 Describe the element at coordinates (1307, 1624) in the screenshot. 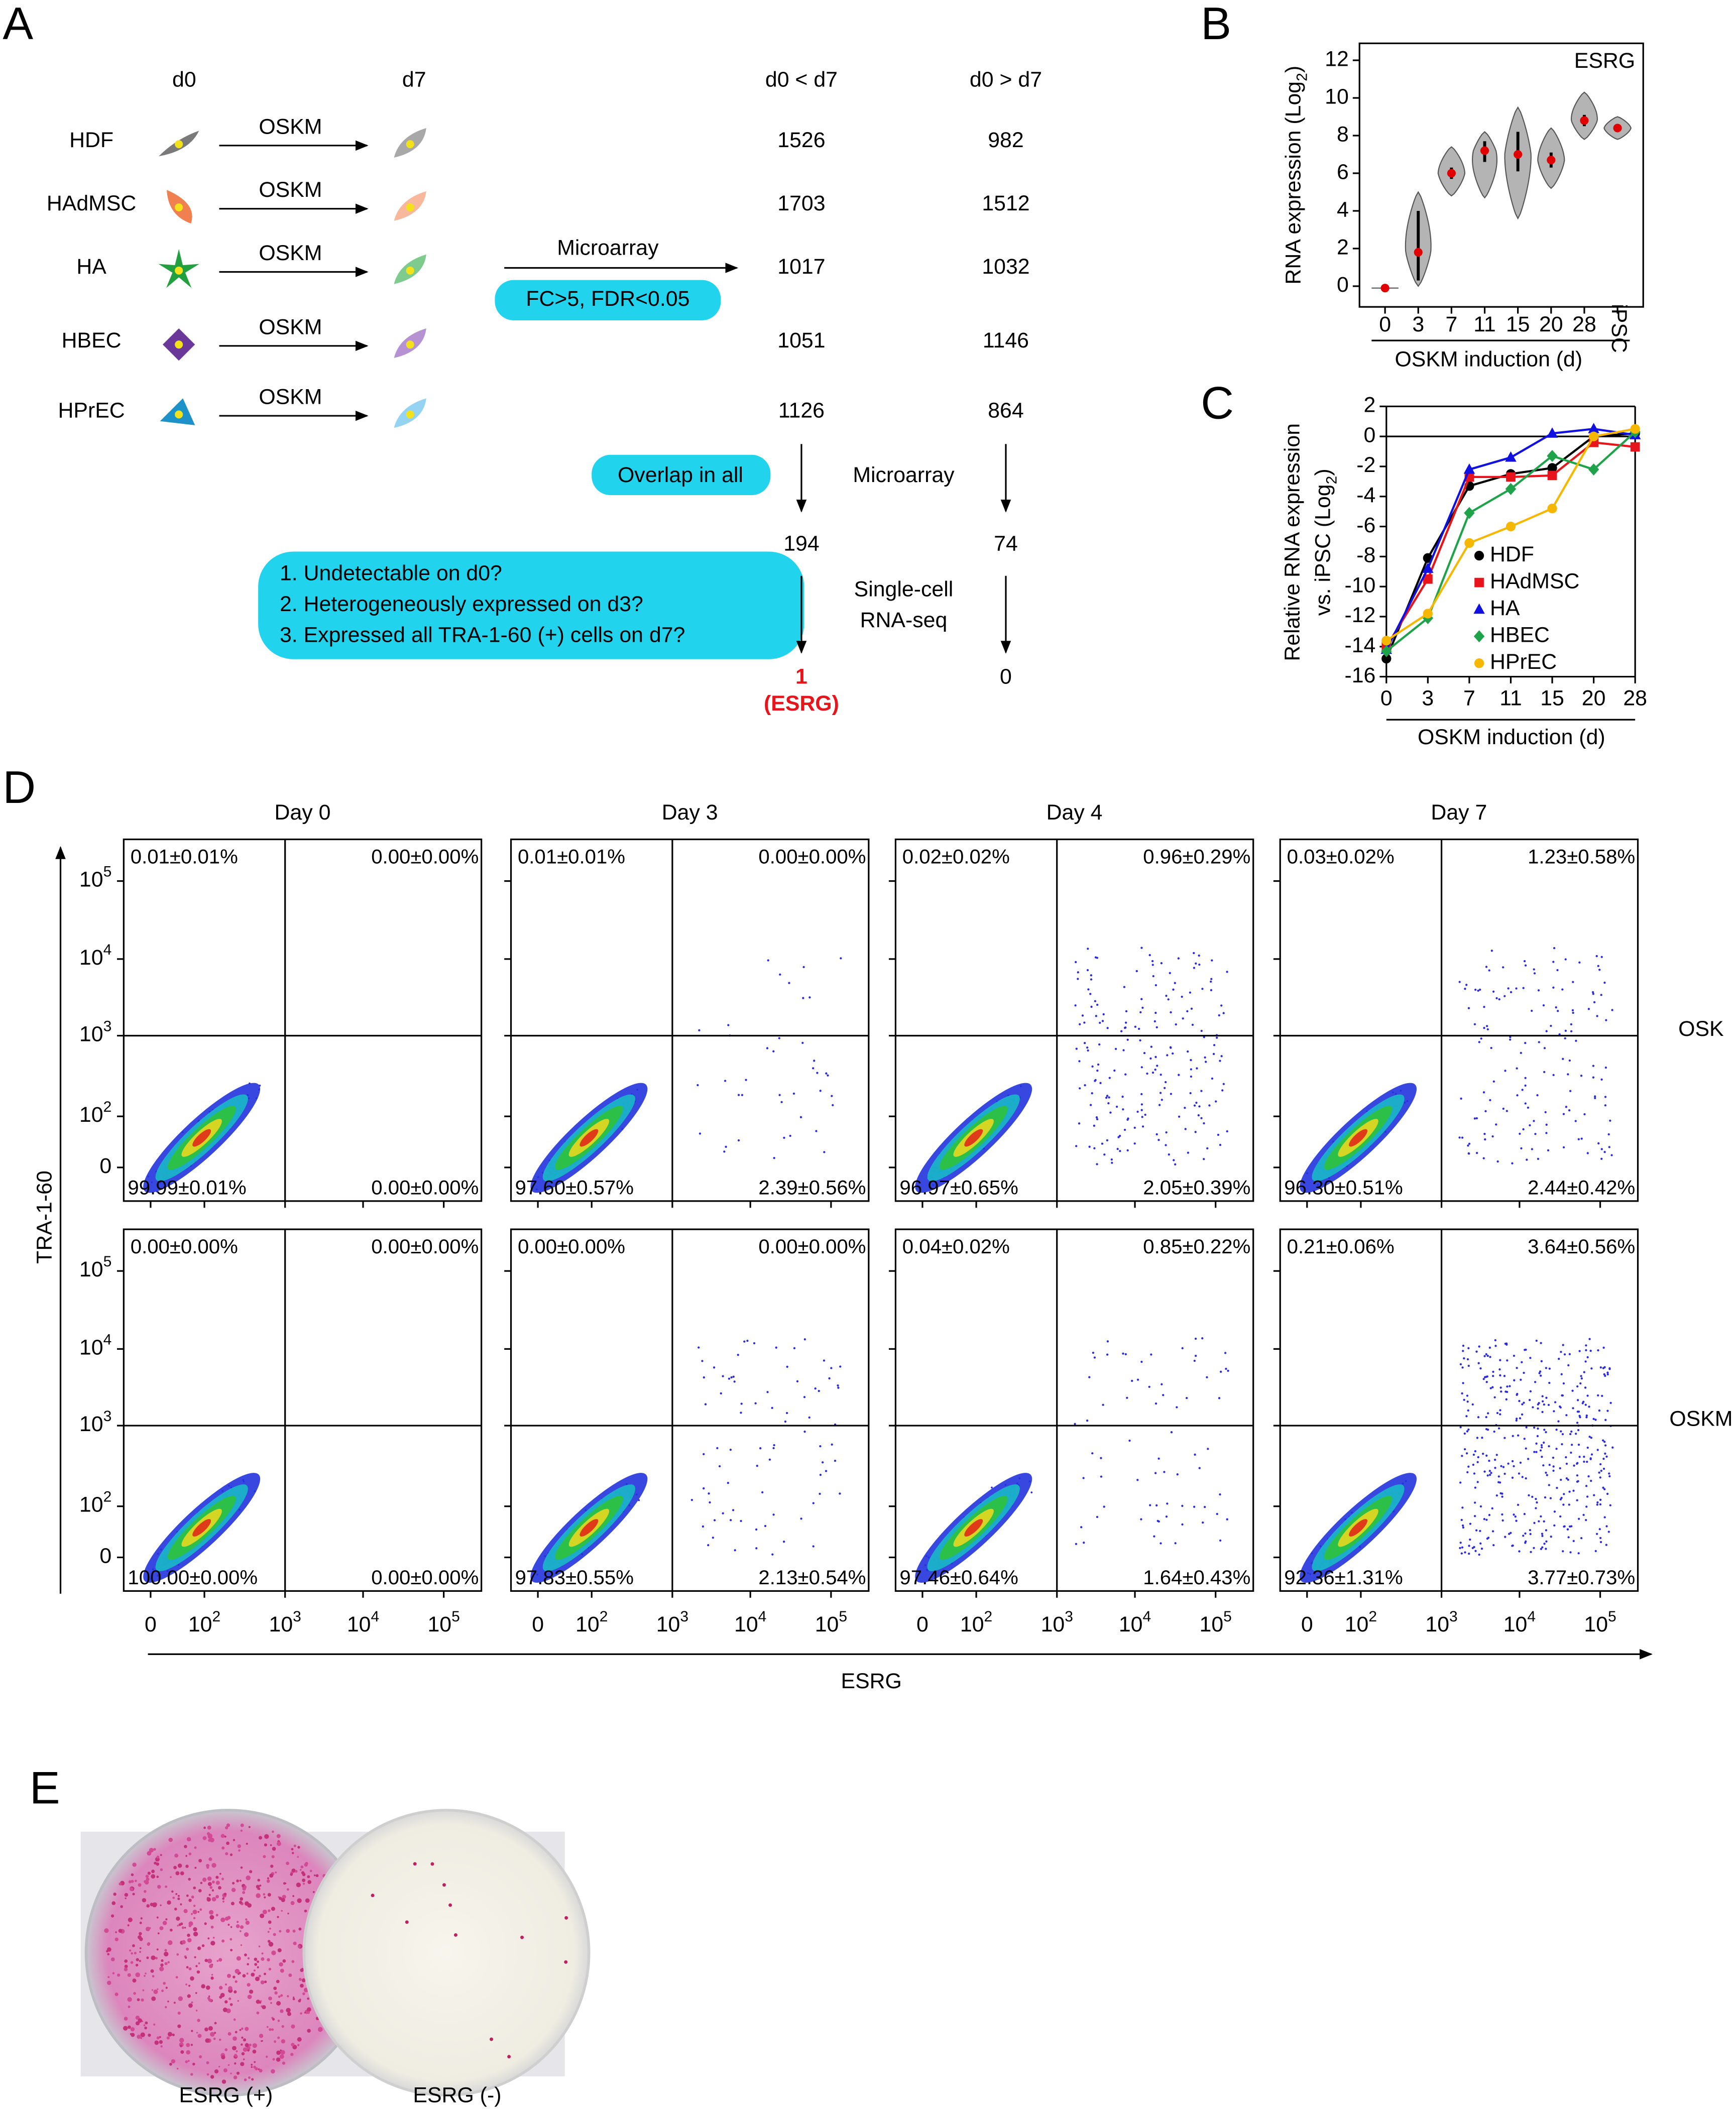

I see `x-tick-label: 0` at that location.